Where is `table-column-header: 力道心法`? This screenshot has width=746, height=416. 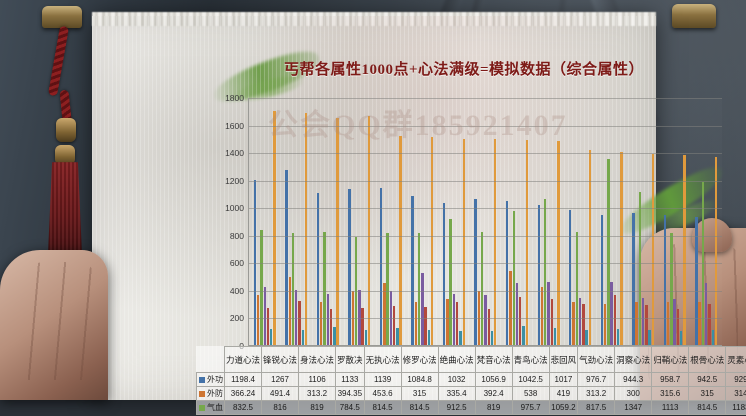 table-column-header: 力道心法 is located at coordinates (243, 360).